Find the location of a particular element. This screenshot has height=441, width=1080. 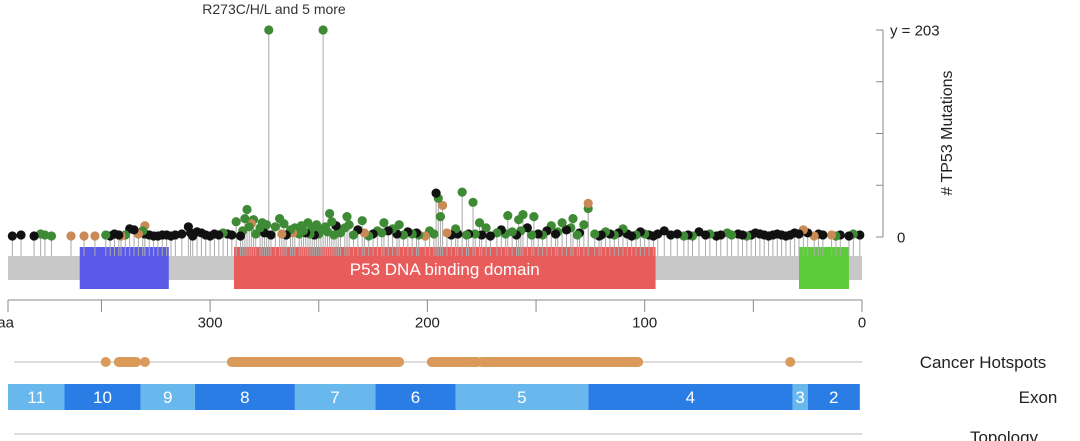

exon-7-block is located at coordinates (335, 397).